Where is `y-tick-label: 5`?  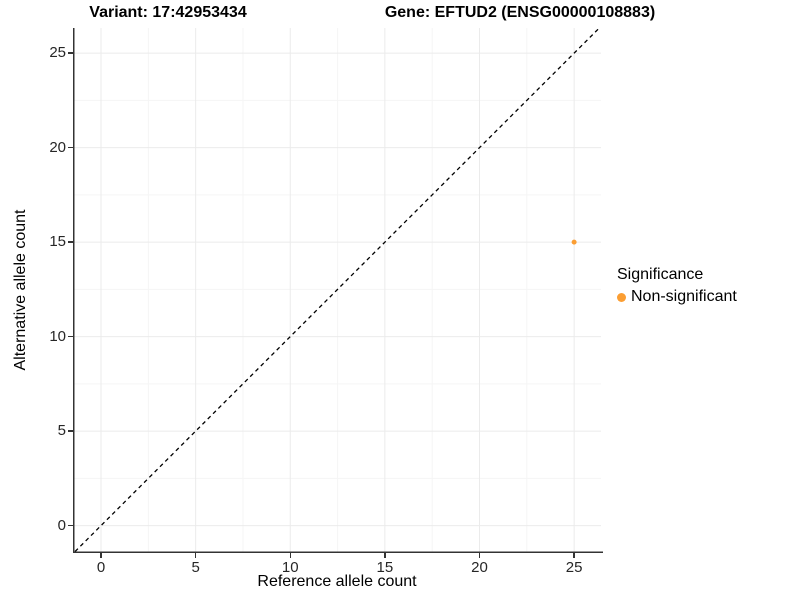
y-tick-label: 5 is located at coordinates (61, 431).